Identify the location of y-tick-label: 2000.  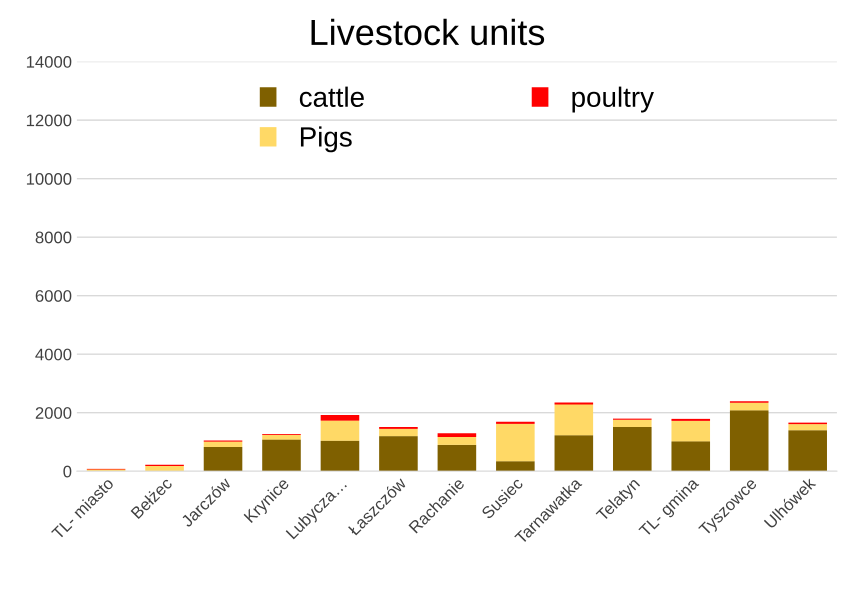
(54, 413).